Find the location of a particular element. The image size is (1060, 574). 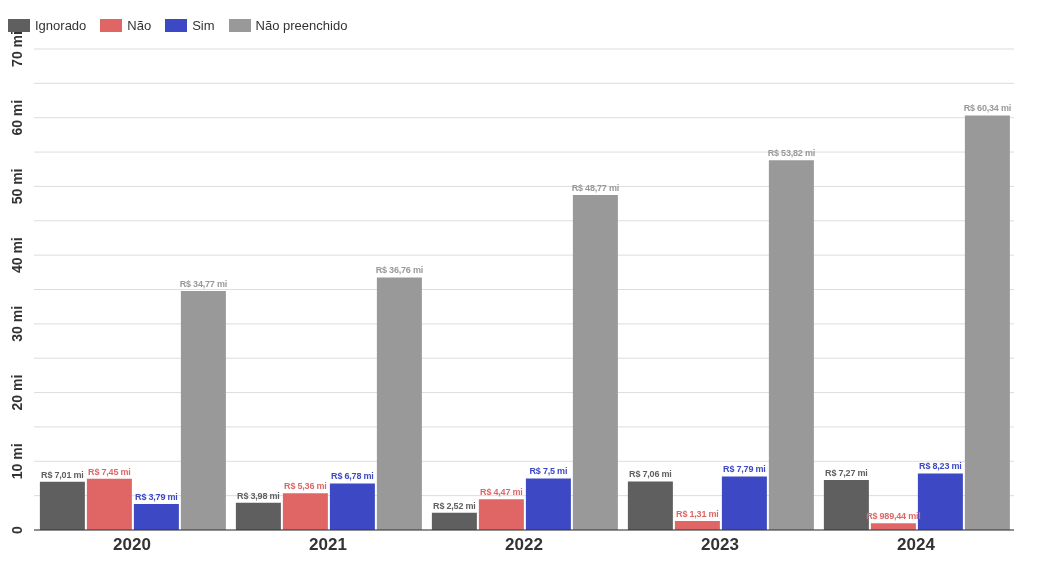

data-label: R$ 34,77 mi is located at coordinates (203, 284).